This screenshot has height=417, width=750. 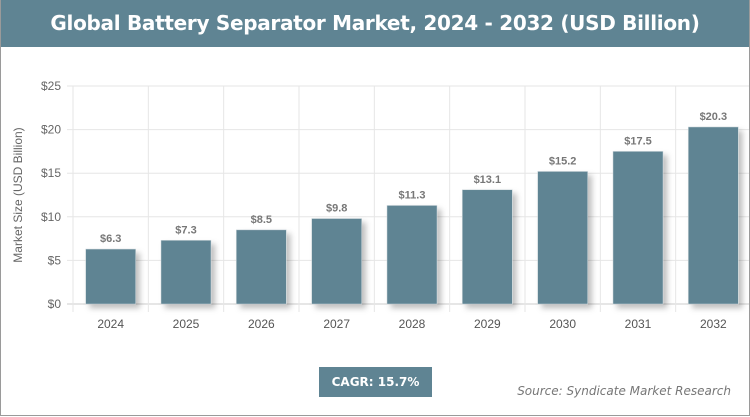 I want to click on x-tick-label: 2031, so click(x=638, y=324).